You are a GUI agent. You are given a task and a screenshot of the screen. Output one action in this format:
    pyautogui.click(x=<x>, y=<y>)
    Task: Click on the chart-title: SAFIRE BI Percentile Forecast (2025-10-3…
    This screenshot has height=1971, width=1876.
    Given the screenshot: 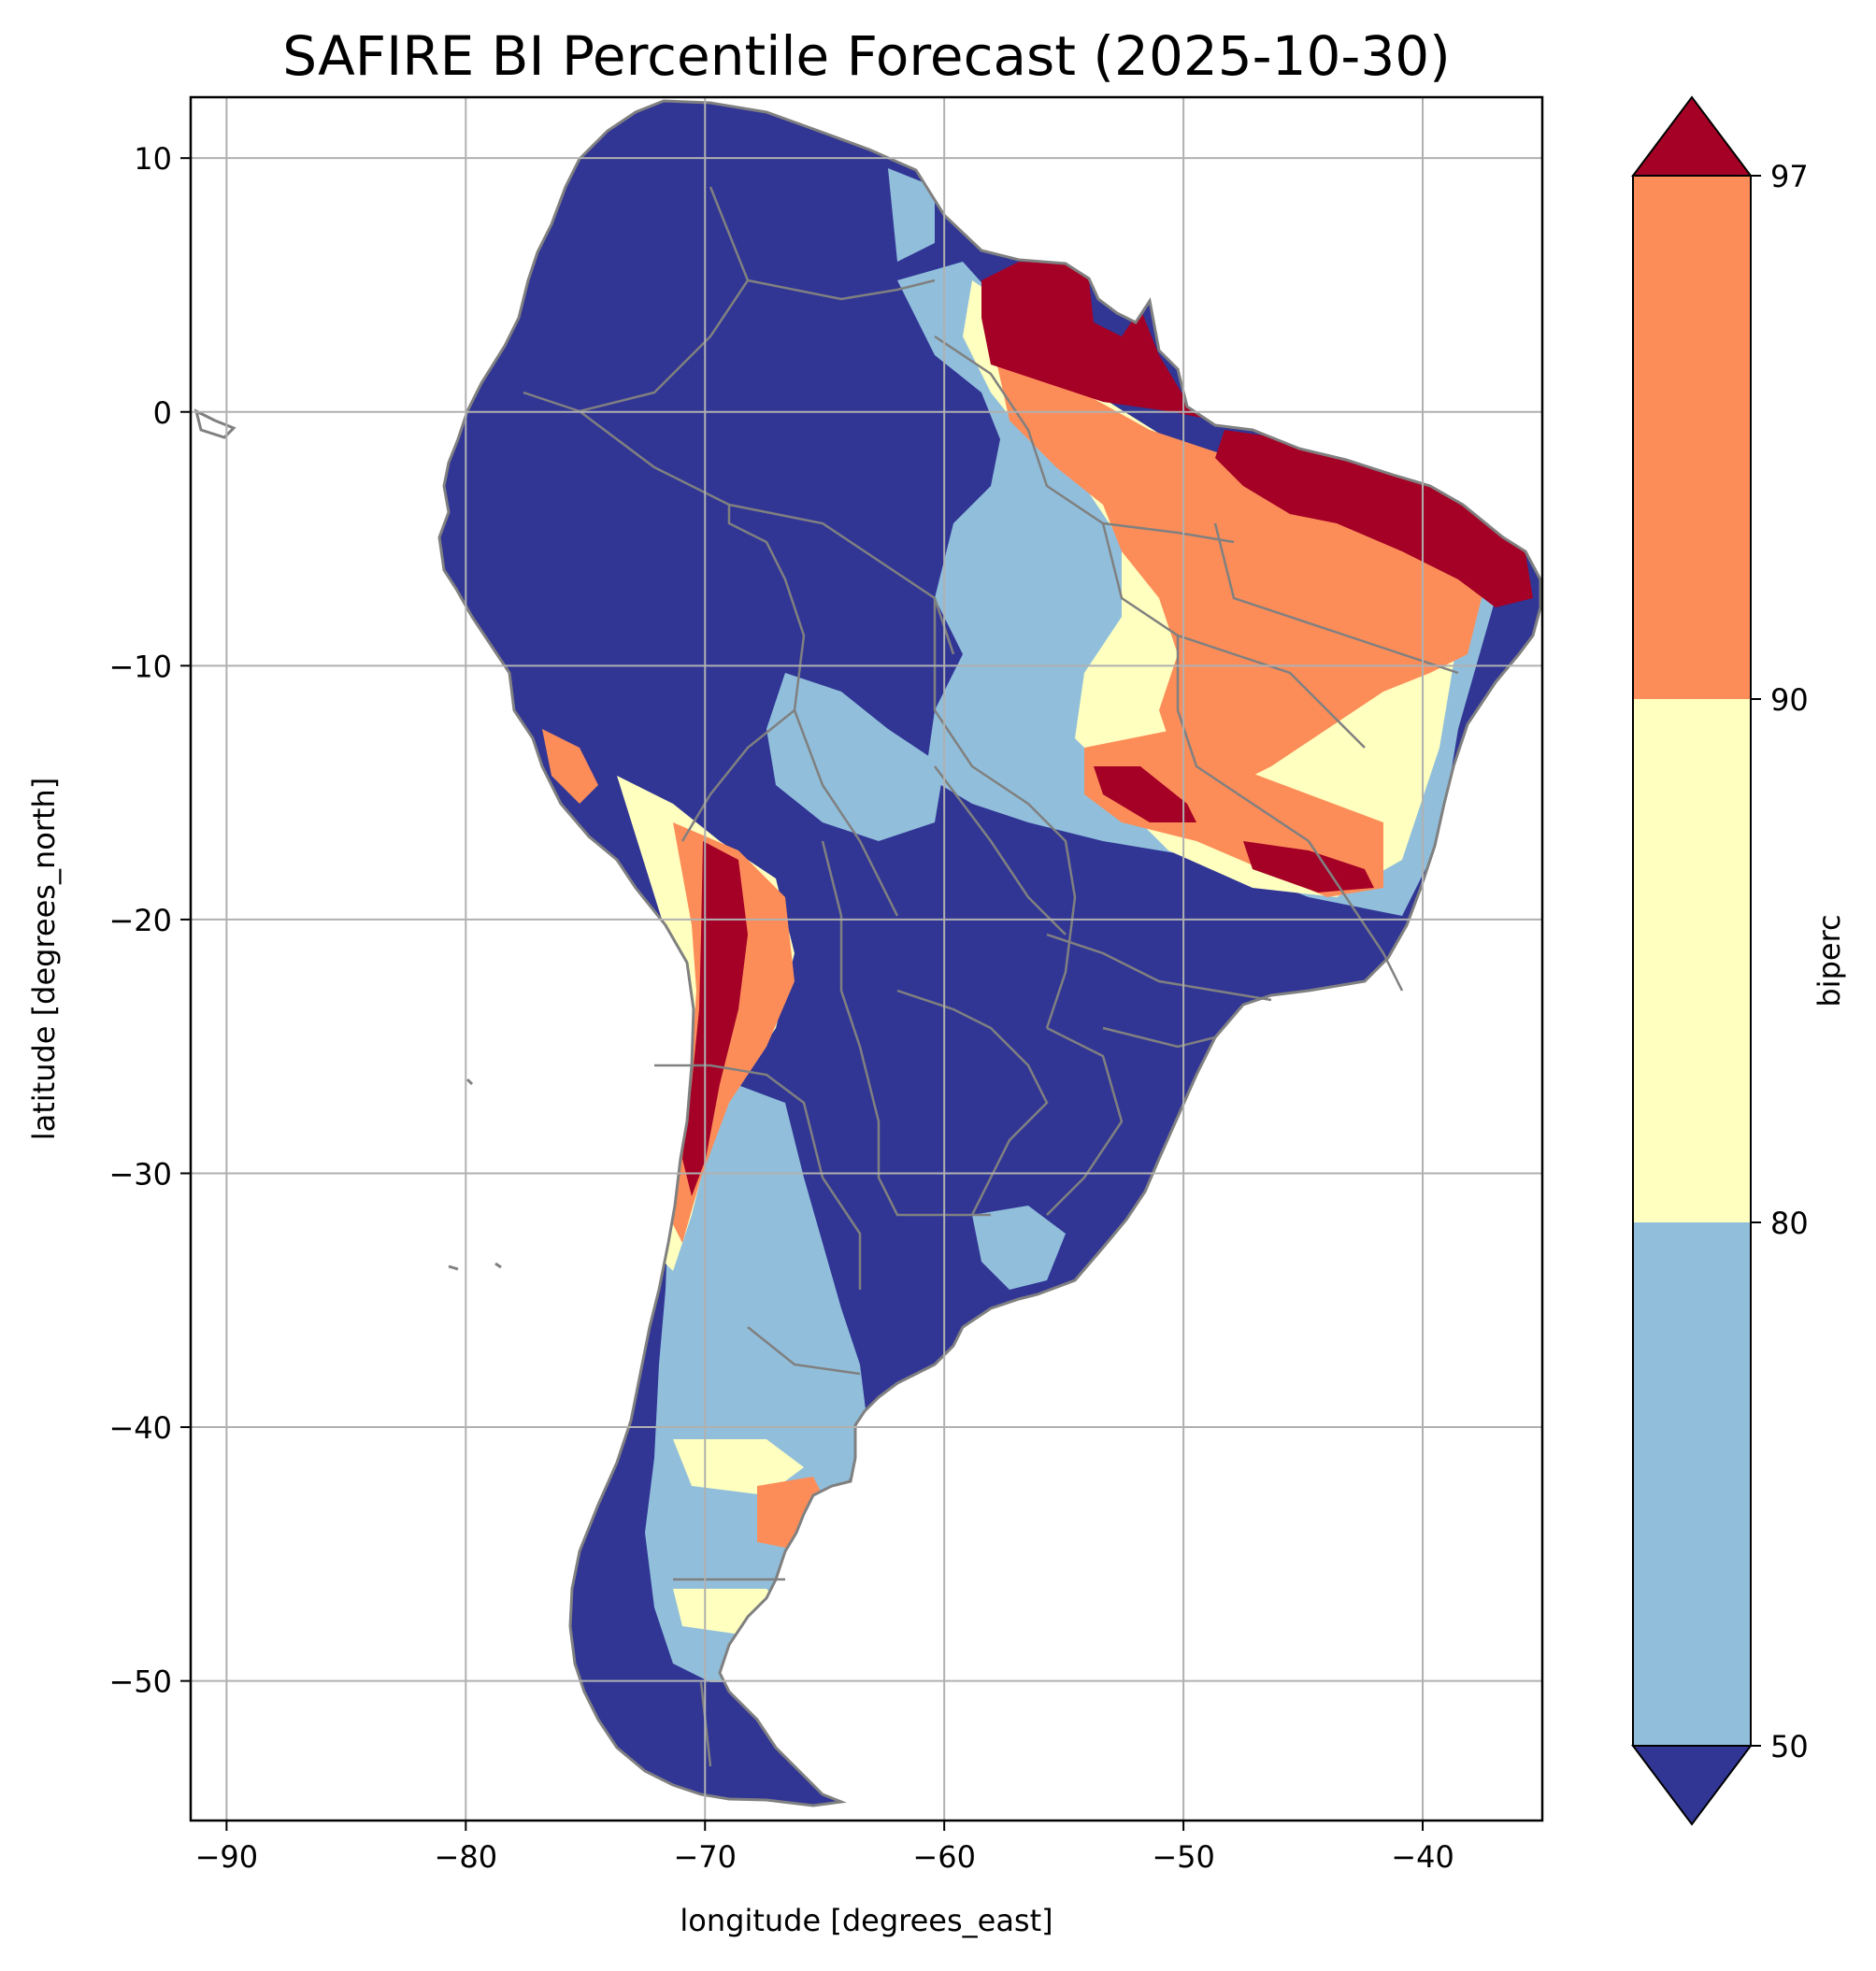 What is the action you would take?
    pyautogui.click(x=867, y=56)
    